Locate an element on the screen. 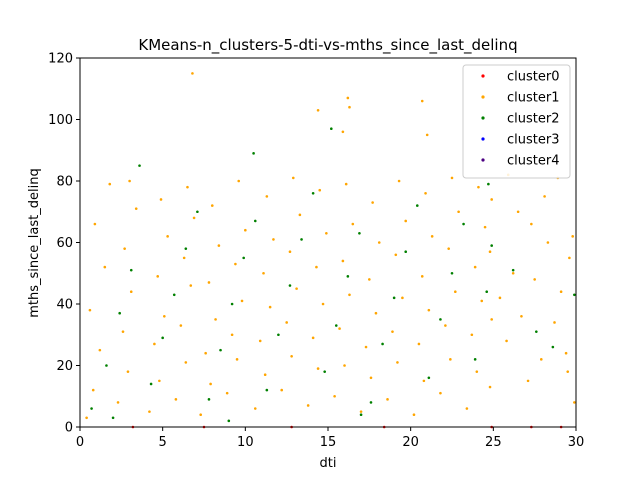  legend-marker-cluster2 is located at coordinates (483, 118).